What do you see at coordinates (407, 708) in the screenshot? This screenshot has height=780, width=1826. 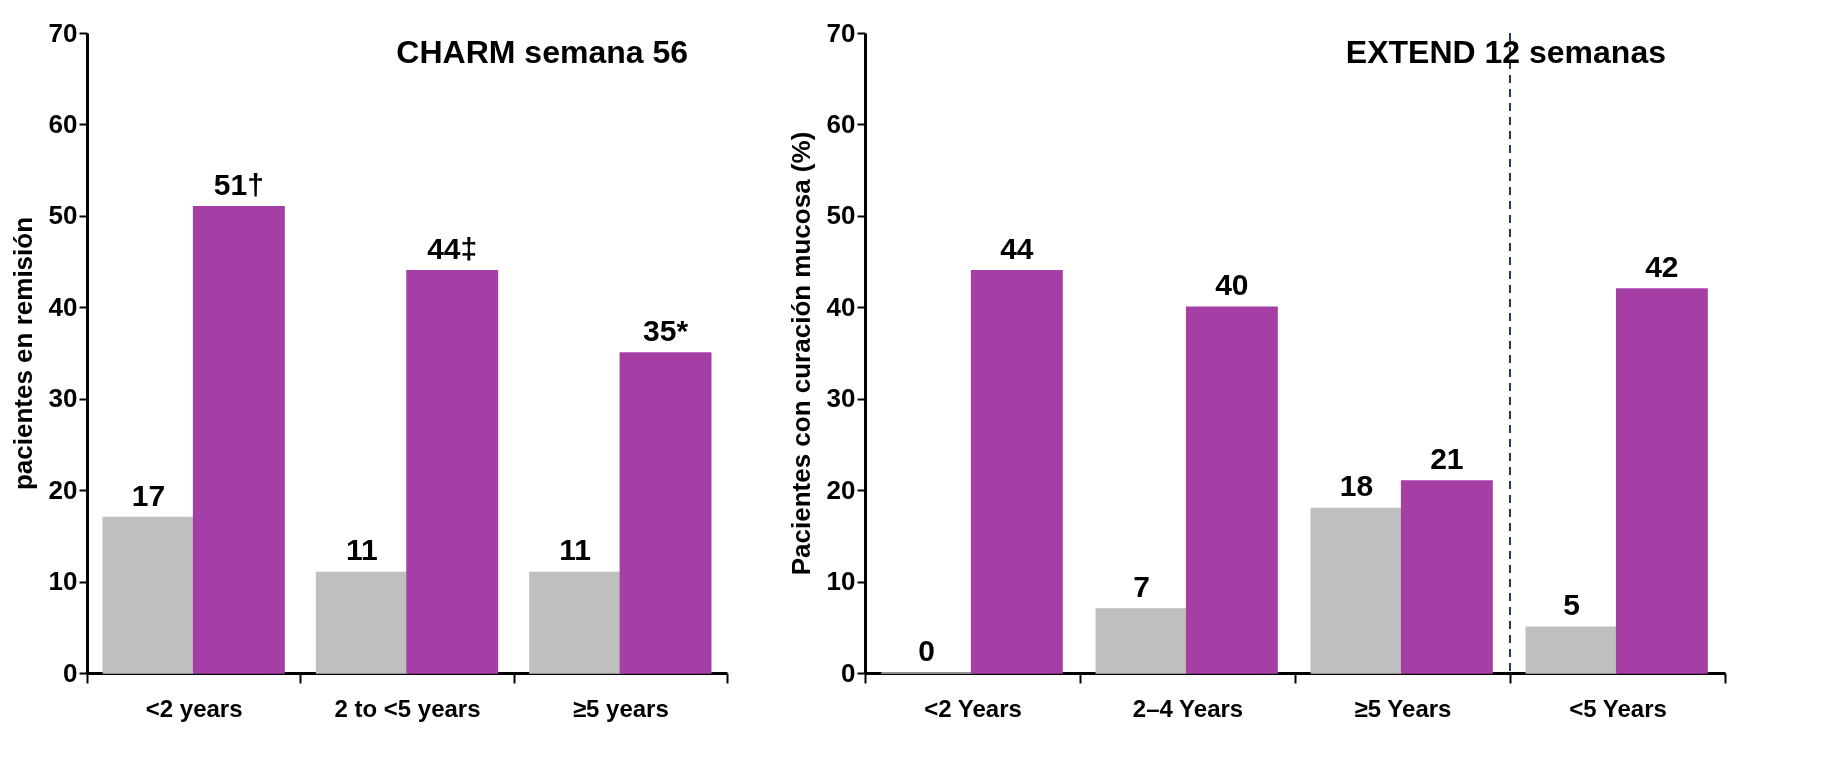 I see `x-tick-label: 2 to <5 years` at bounding box center [407, 708].